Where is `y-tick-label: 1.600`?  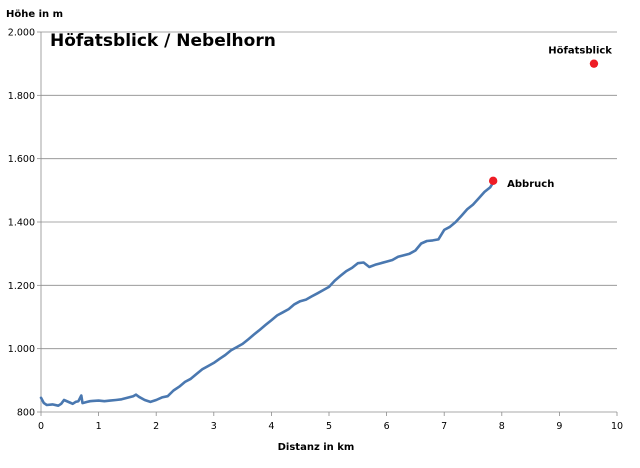 y-tick-label: 1.600 is located at coordinates (21, 159).